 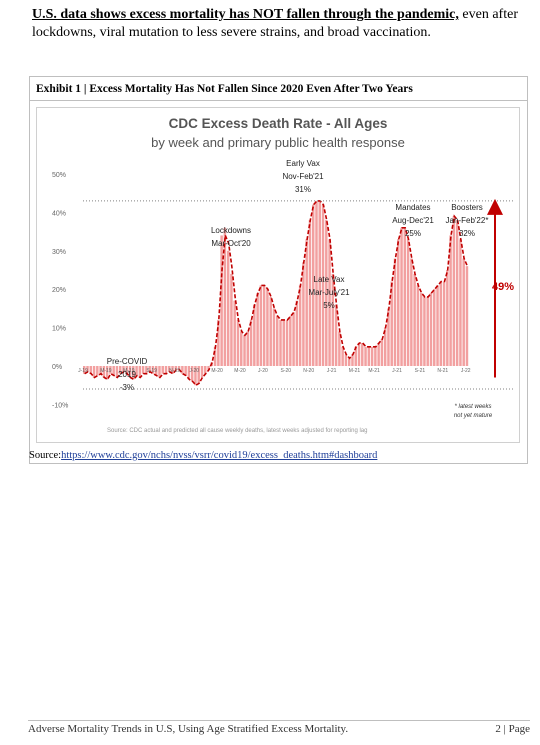 I want to click on source-label: Source:, so click(x=45, y=455).